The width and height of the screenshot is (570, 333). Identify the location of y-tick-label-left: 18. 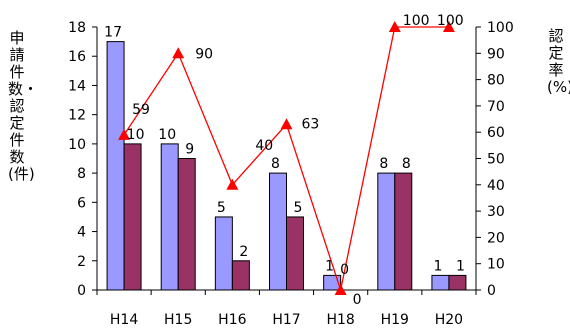
(77, 28).